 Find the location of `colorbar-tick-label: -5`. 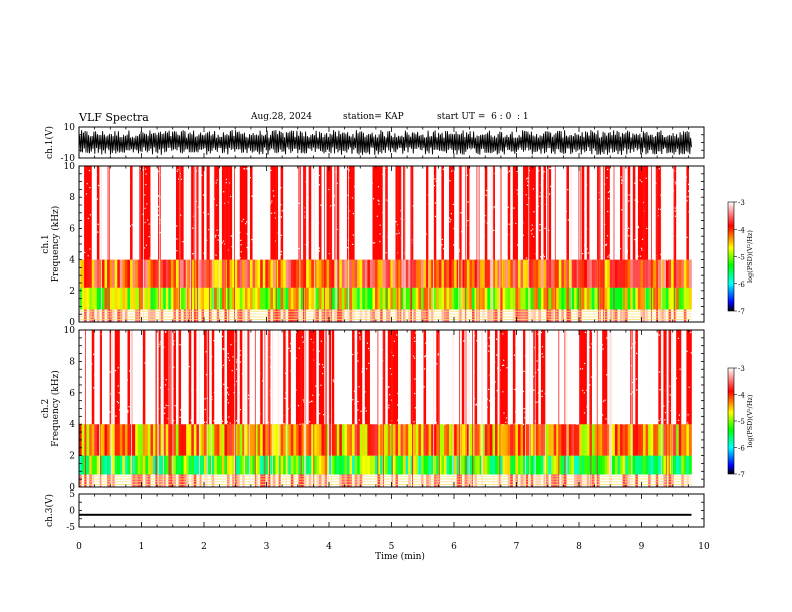

colorbar-tick-label: -5 is located at coordinates (741, 422).